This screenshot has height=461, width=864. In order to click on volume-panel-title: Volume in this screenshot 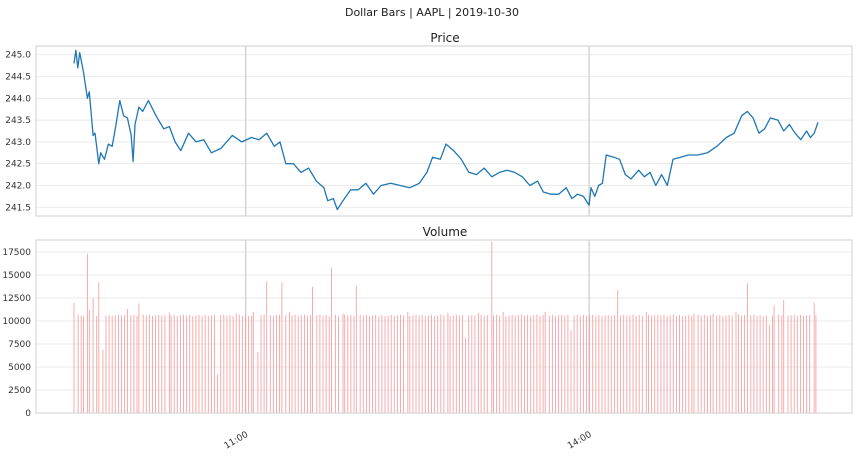, I will do `click(445, 232)`.